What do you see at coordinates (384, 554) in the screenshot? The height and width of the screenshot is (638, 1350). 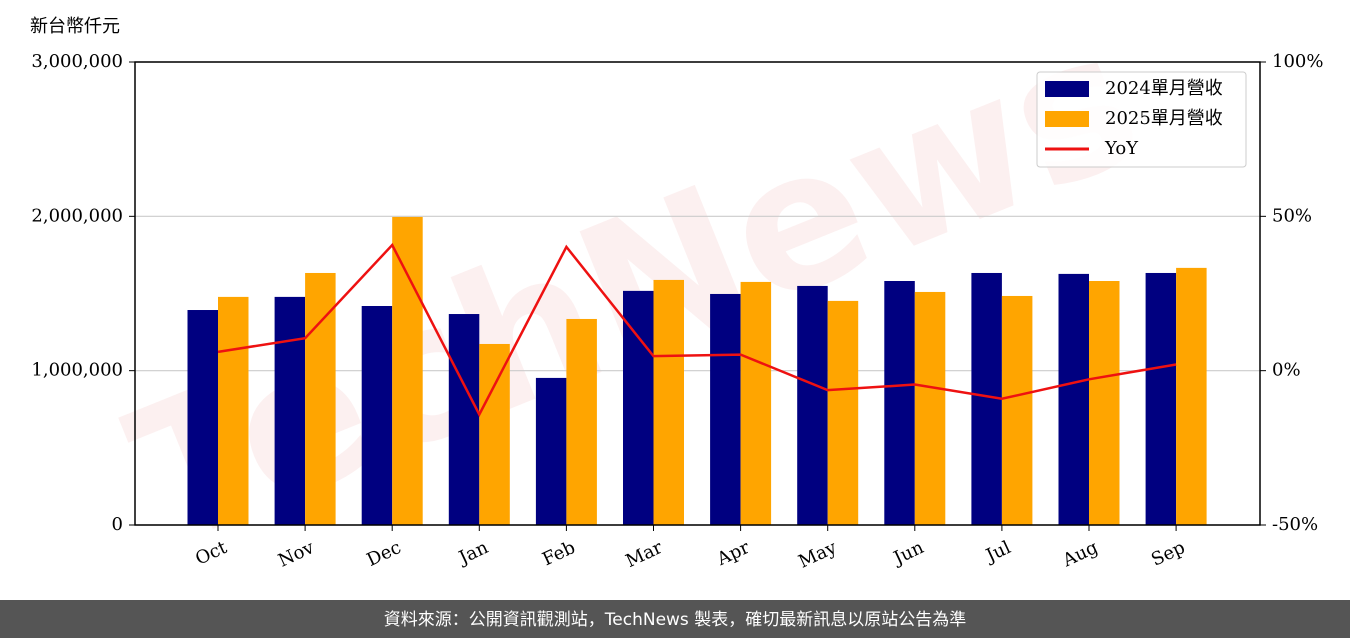 I see `x-tick-label: Dec` at bounding box center [384, 554].